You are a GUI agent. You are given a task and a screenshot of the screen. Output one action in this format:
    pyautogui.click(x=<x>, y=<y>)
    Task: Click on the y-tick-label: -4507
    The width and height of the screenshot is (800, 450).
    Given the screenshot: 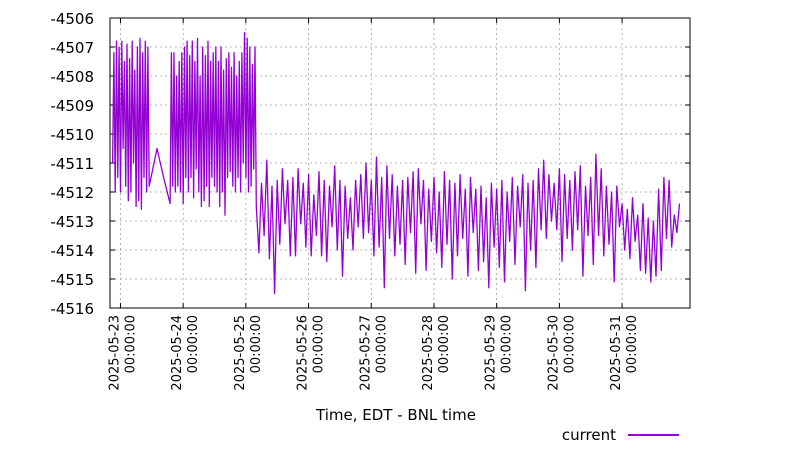 What is the action you would take?
    pyautogui.click(x=72, y=48)
    